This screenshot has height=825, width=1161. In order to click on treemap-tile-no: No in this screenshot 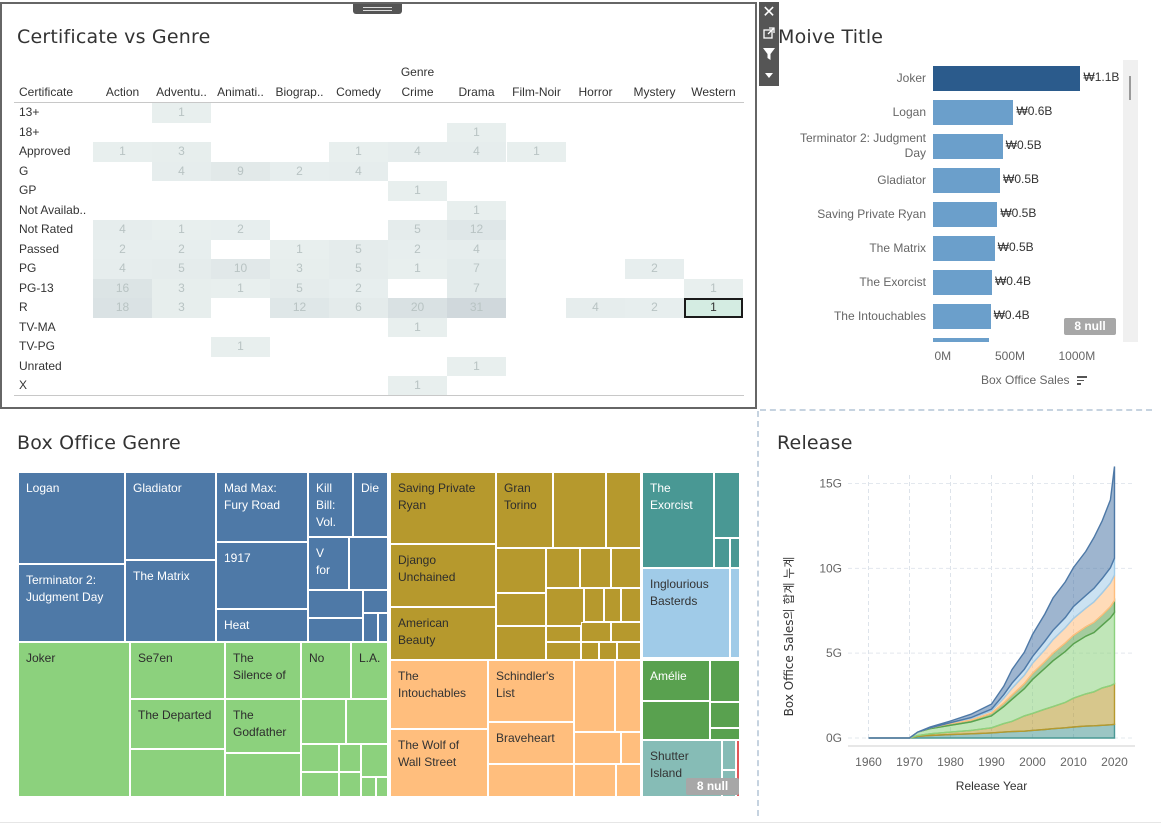, I will do `click(326, 670)`.